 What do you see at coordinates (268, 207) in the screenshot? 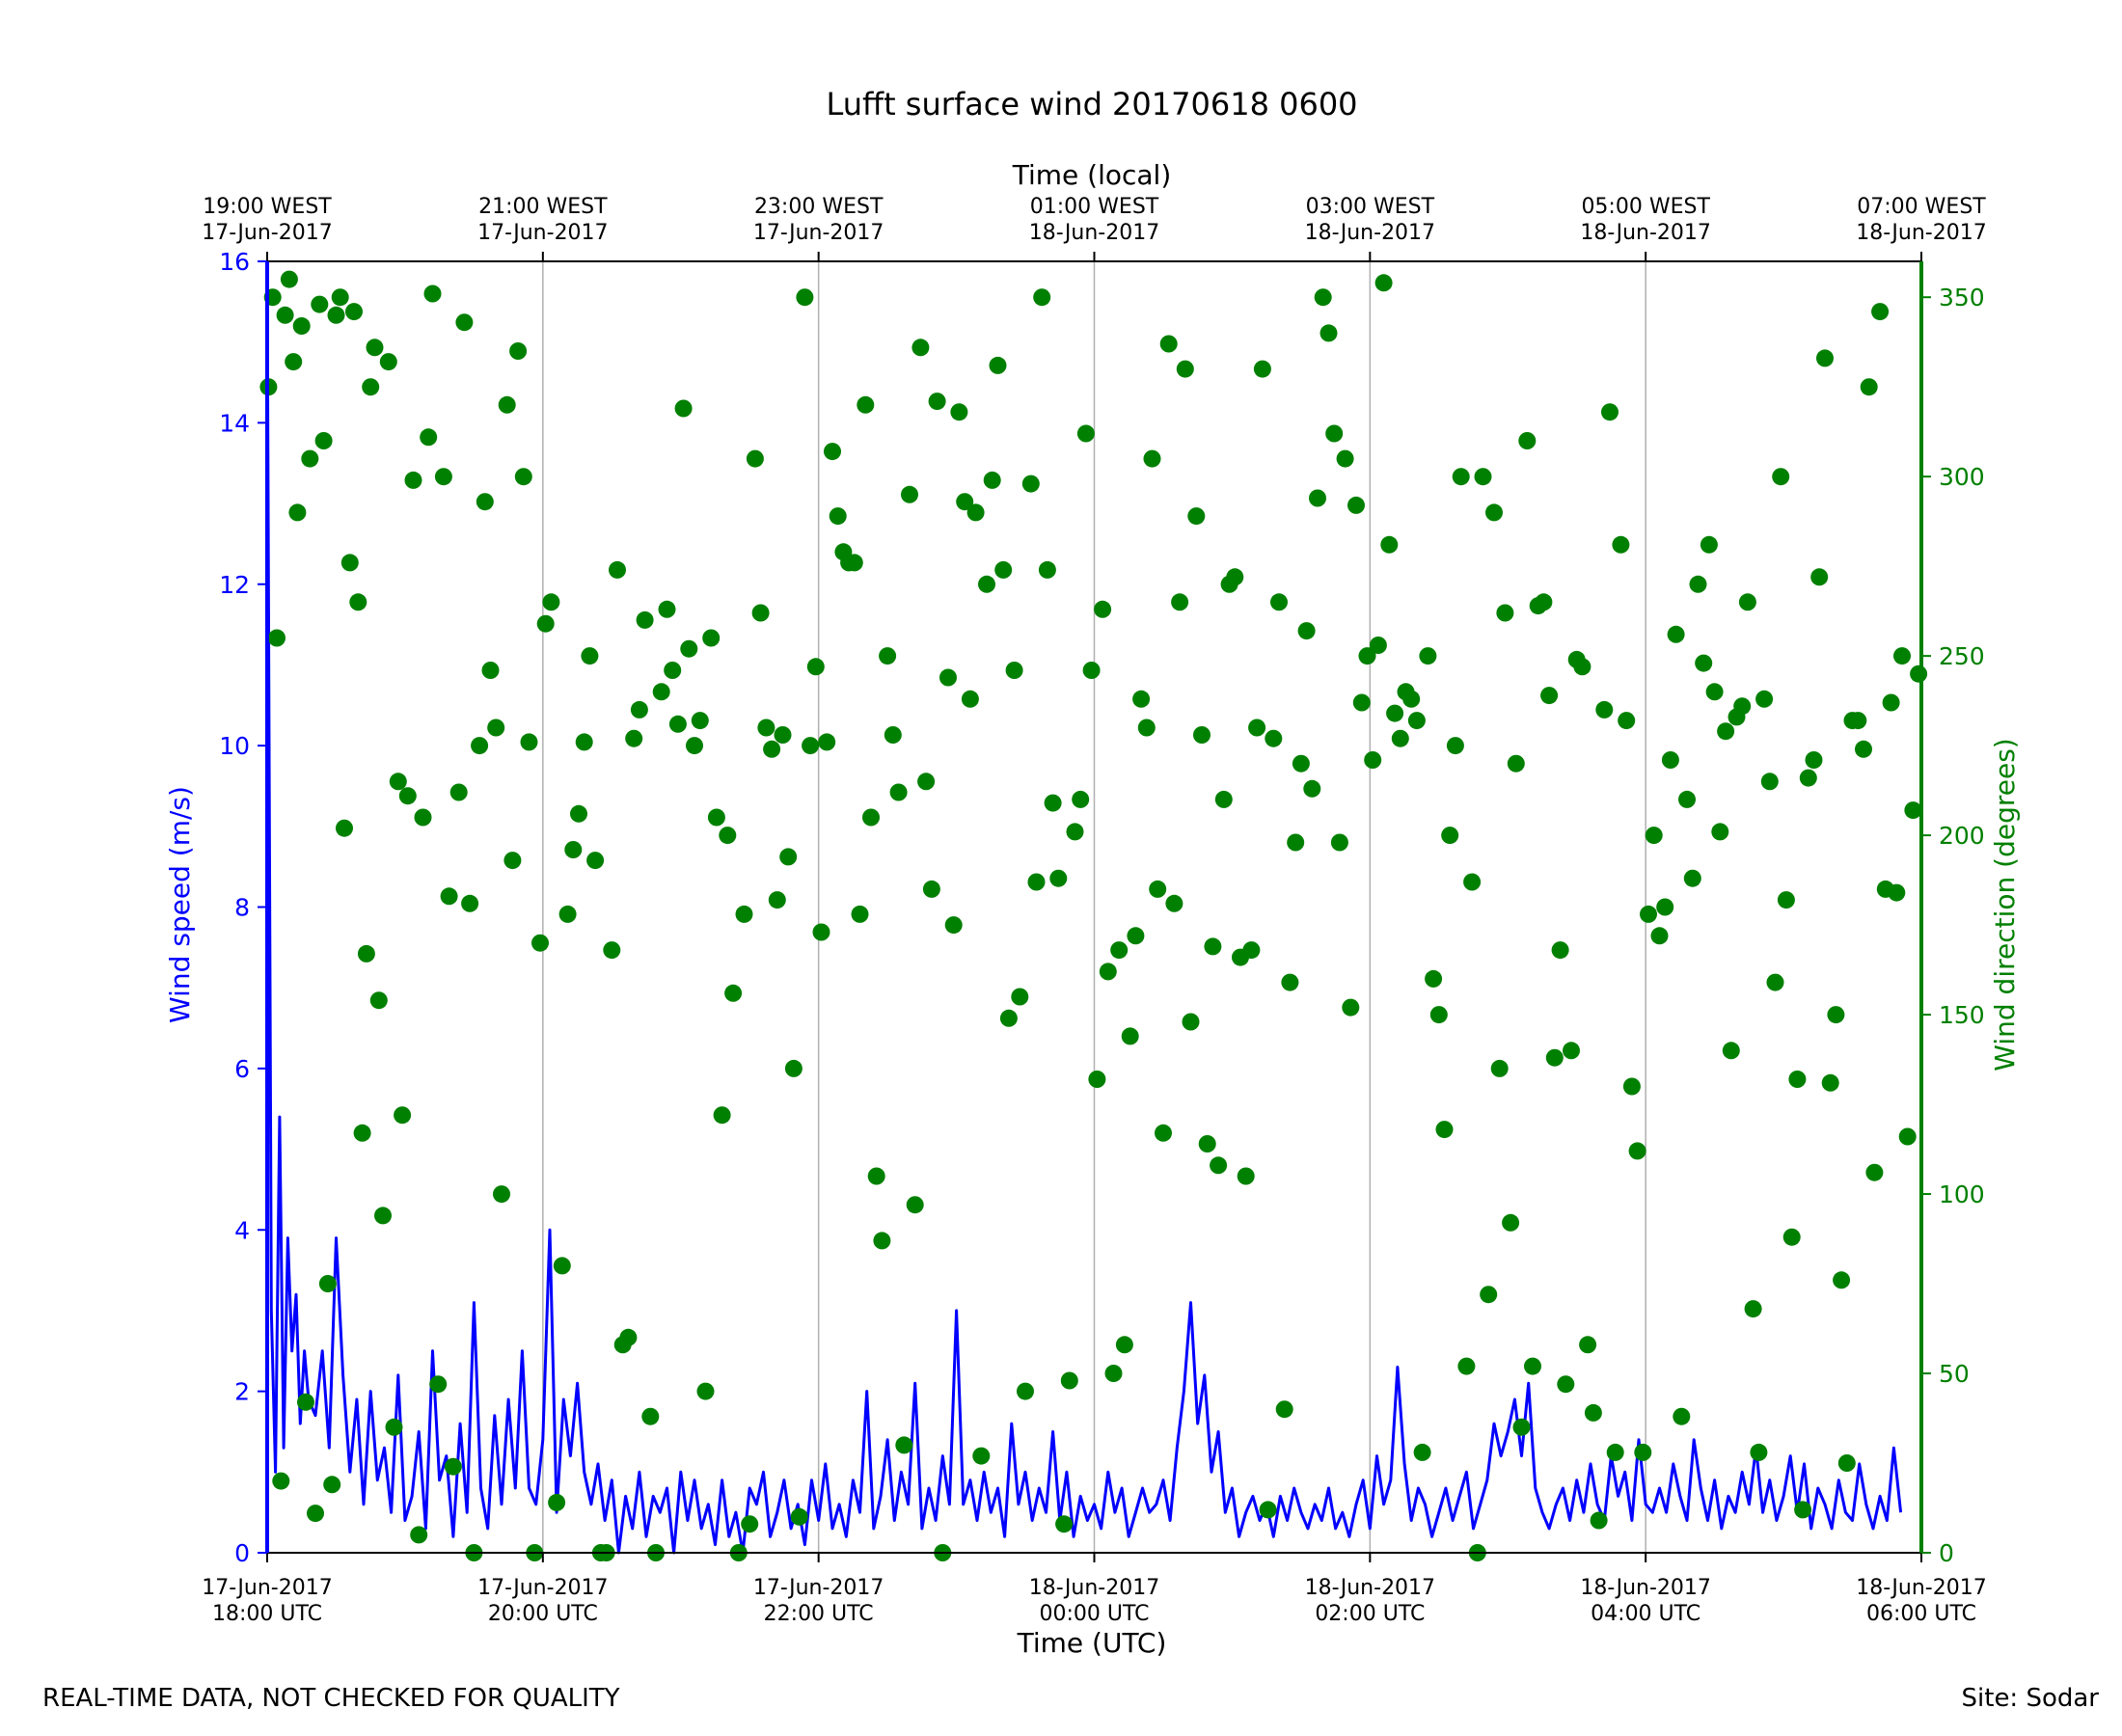
I see `top-tick-time: 19:00 WEST` at bounding box center [268, 207].